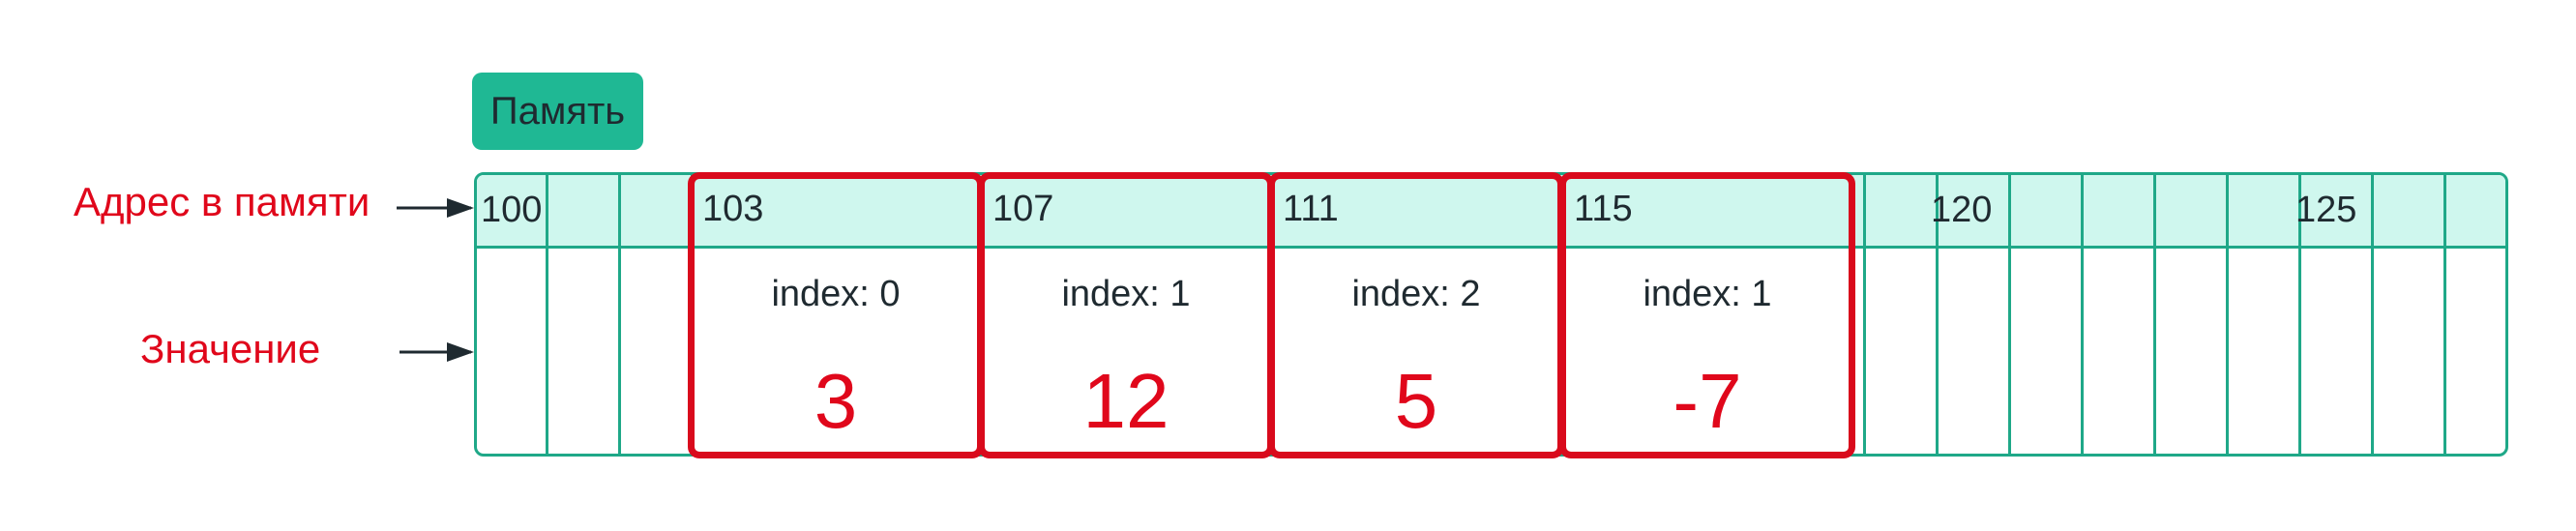 This screenshot has height=531, width=2576. I want to click on address-120: 120, so click(1962, 210).